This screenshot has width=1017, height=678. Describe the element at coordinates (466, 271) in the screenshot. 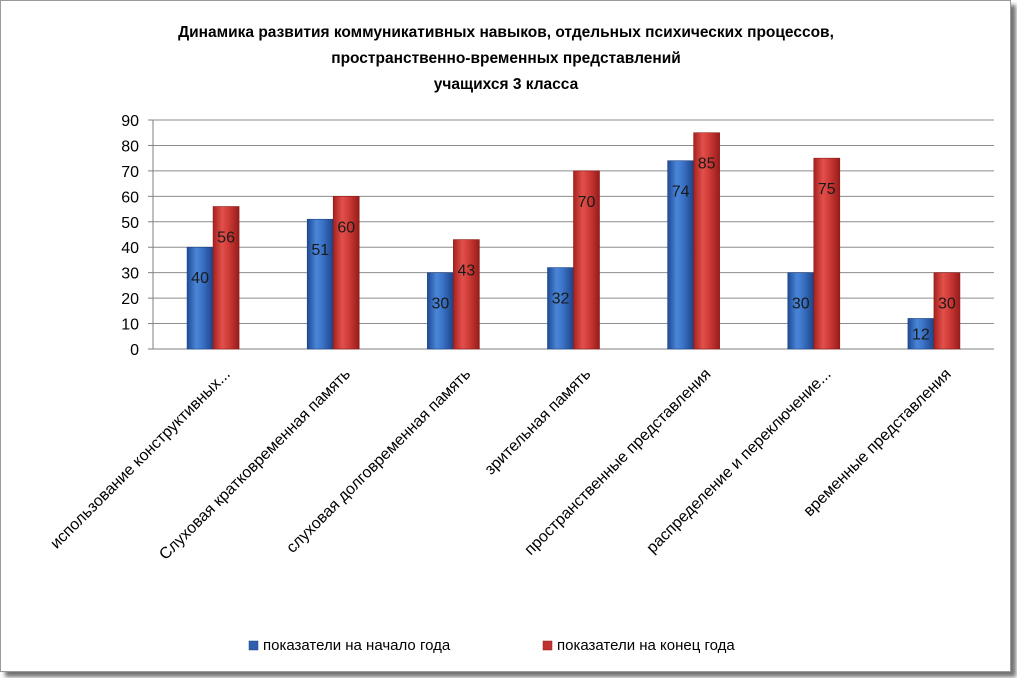

I see `data-label-end-of-year: 43` at that location.